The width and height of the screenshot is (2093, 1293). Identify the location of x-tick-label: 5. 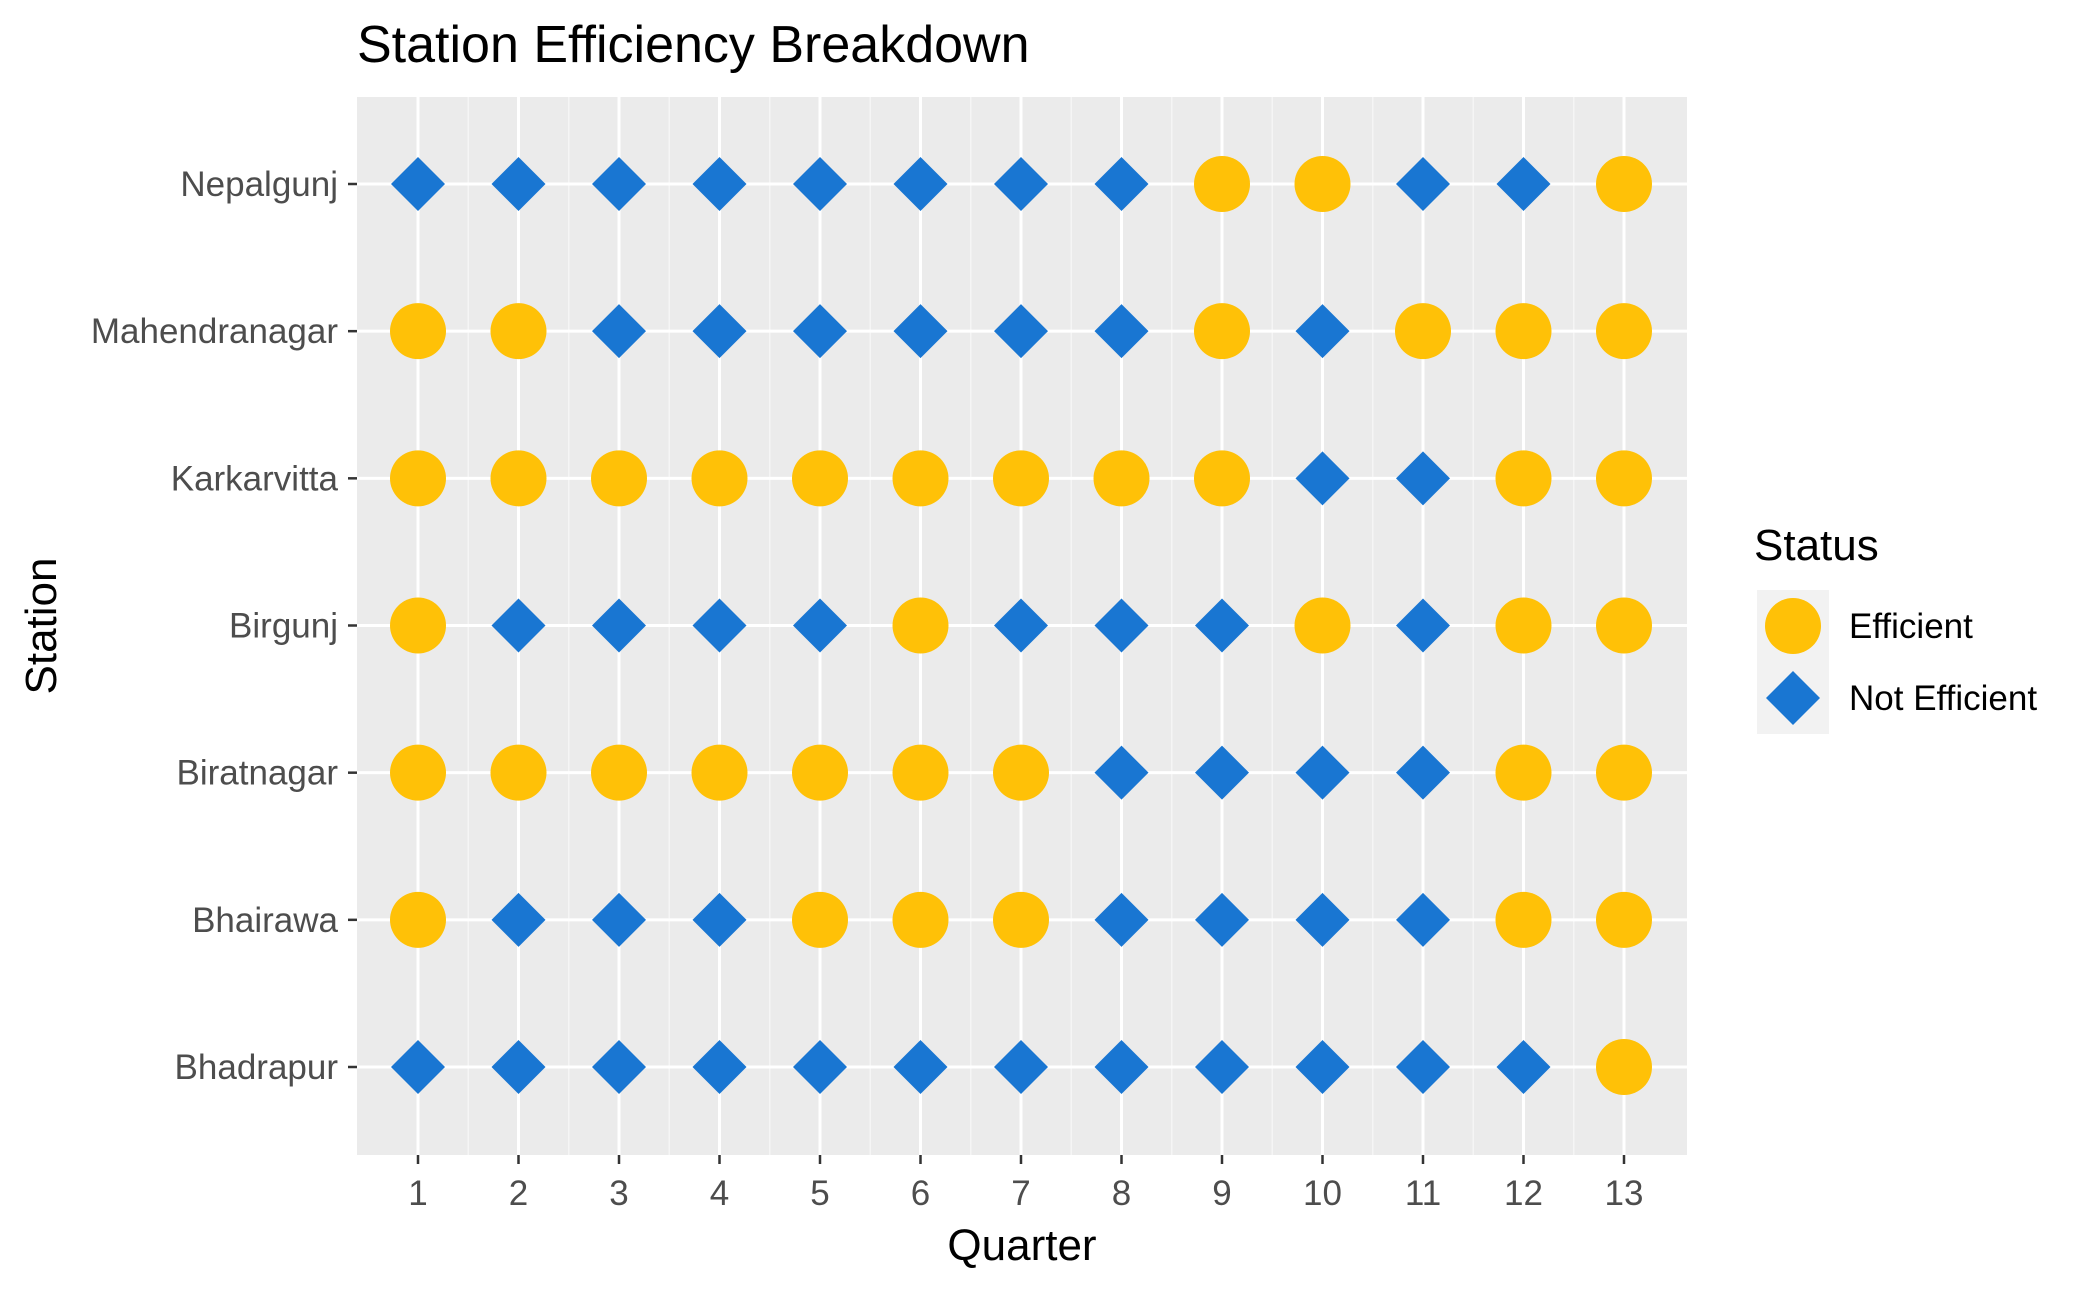
(819, 1193).